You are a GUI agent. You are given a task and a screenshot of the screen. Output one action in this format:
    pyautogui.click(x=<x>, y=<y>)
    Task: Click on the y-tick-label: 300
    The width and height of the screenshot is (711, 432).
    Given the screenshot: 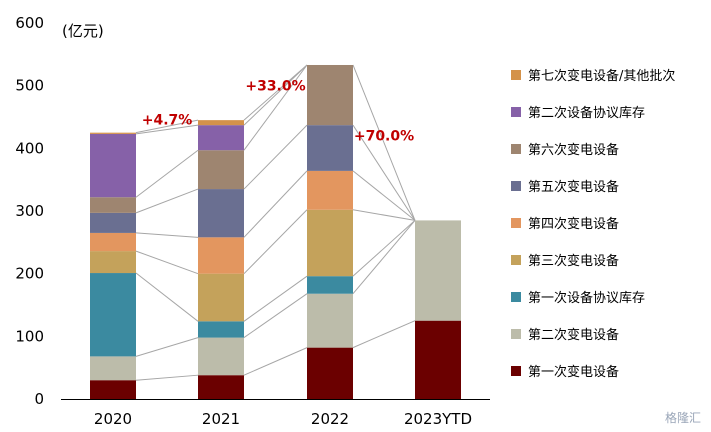 What is the action you would take?
    pyautogui.click(x=29, y=211)
    